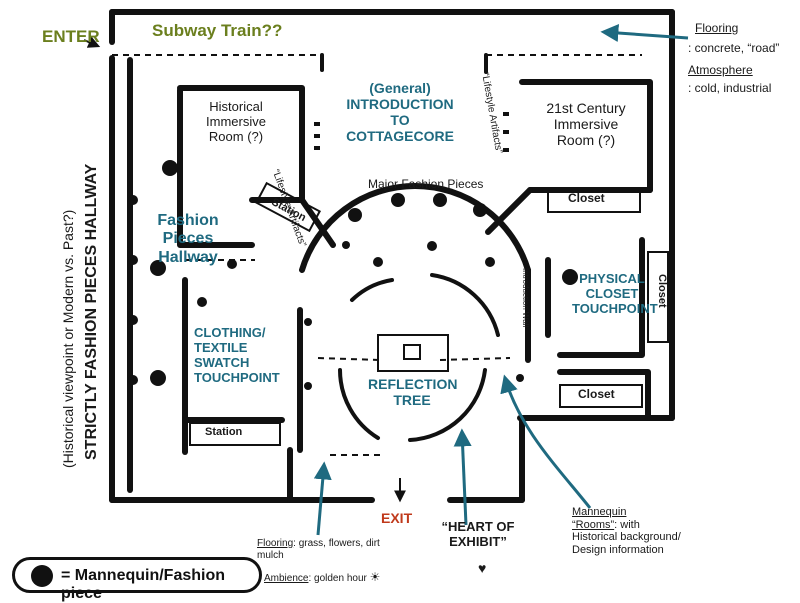 Image resolution: width=800 pixels, height=603 pixels. Describe the element at coordinates (288, 207) in the screenshot. I see `station-top-box` at that location.